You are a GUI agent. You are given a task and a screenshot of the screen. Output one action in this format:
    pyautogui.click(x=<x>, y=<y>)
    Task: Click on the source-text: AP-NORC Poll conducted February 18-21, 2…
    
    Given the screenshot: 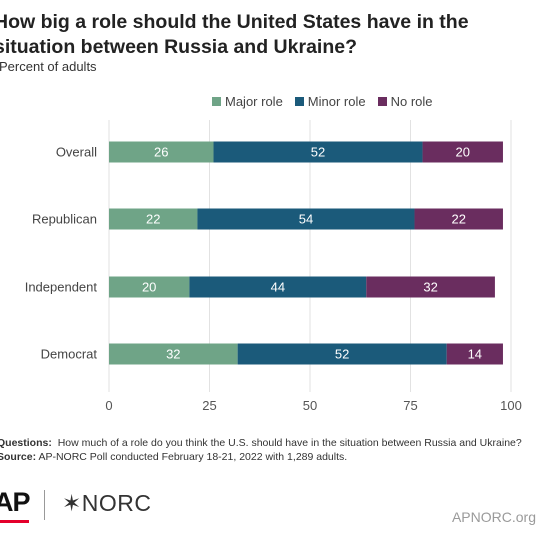 What is the action you would take?
    pyautogui.click(x=193, y=457)
    